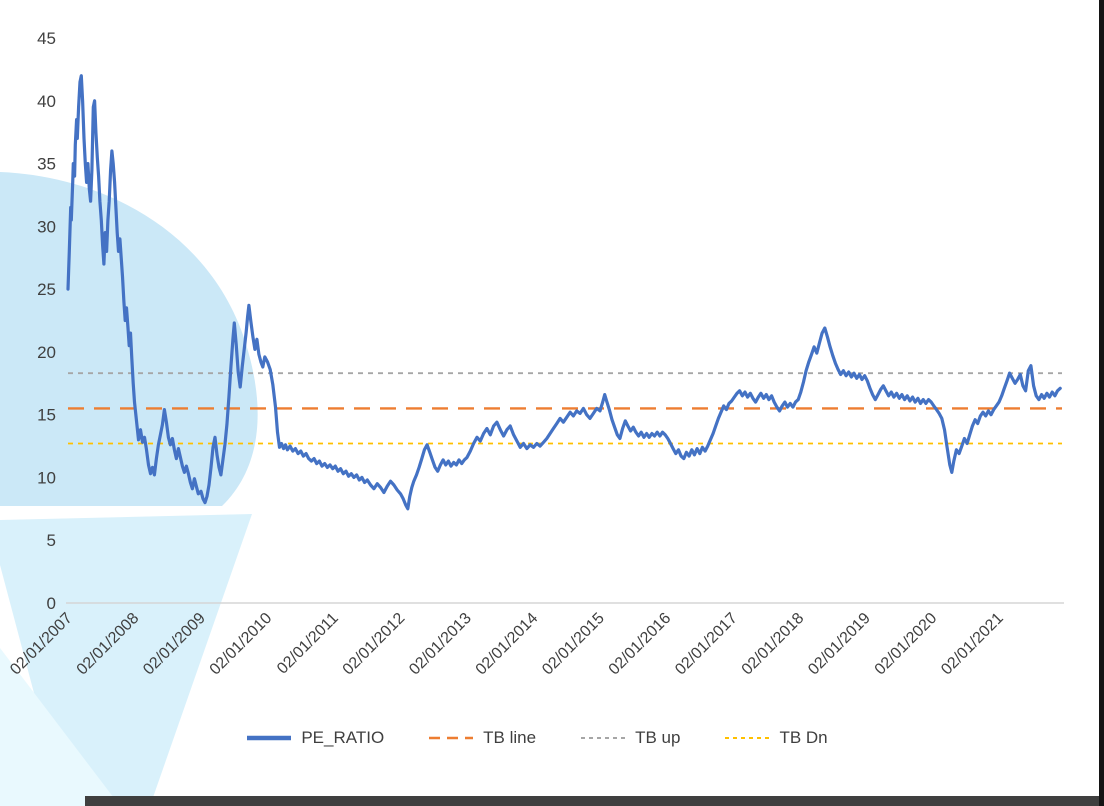 The image size is (1104, 806). What do you see at coordinates (603, 738) in the screenshot?
I see `tb-up-dashed-marker` at bounding box center [603, 738].